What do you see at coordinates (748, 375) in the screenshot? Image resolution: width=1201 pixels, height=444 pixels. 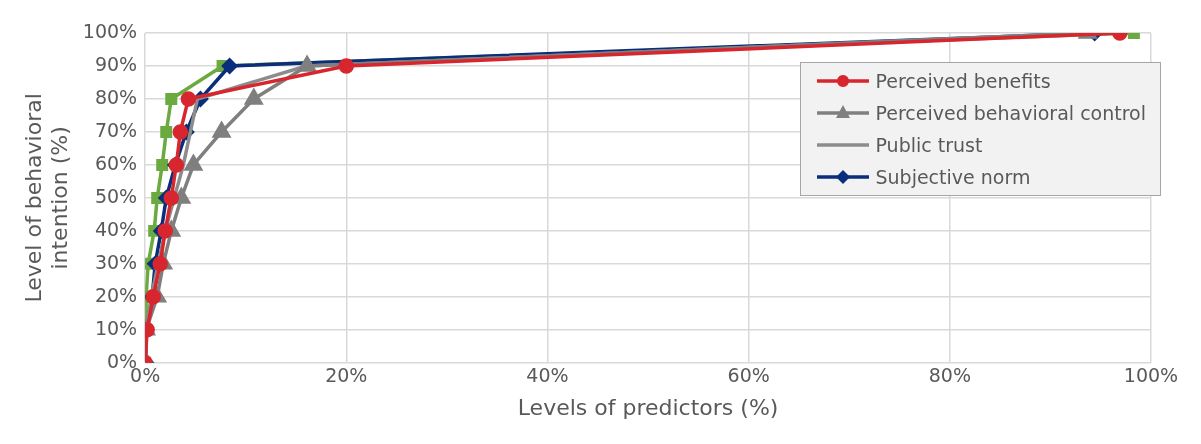 I see `x-tick-label: 60%` at bounding box center [748, 375].